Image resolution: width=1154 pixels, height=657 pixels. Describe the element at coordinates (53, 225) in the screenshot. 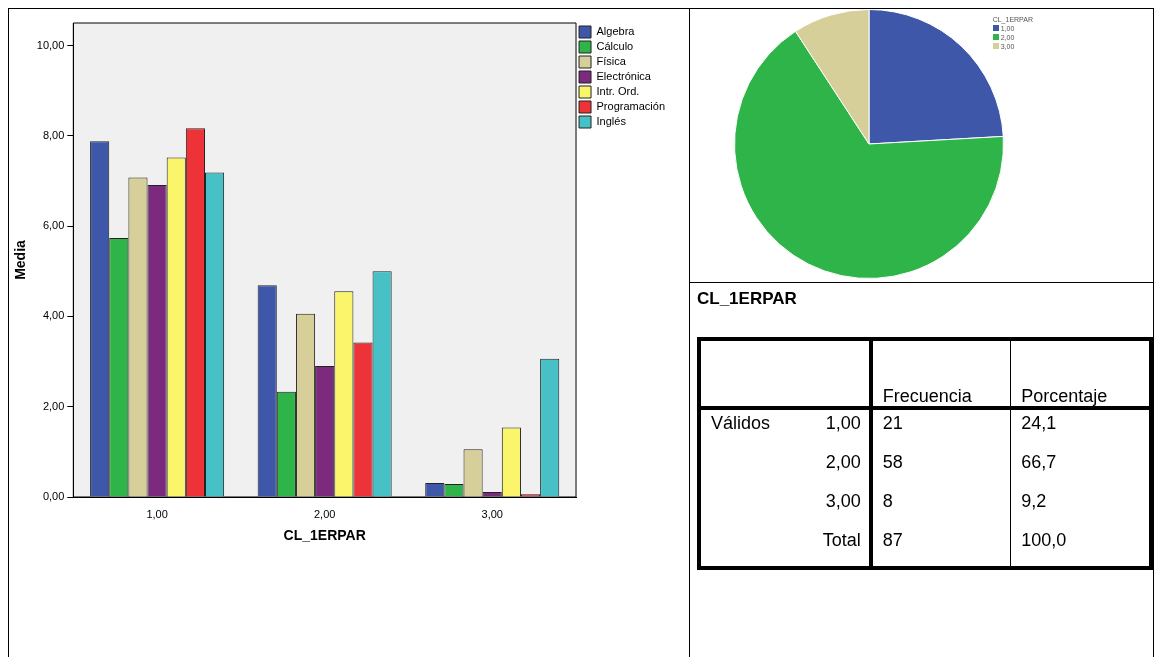

I see `y-tick-label: 6,00` at that location.